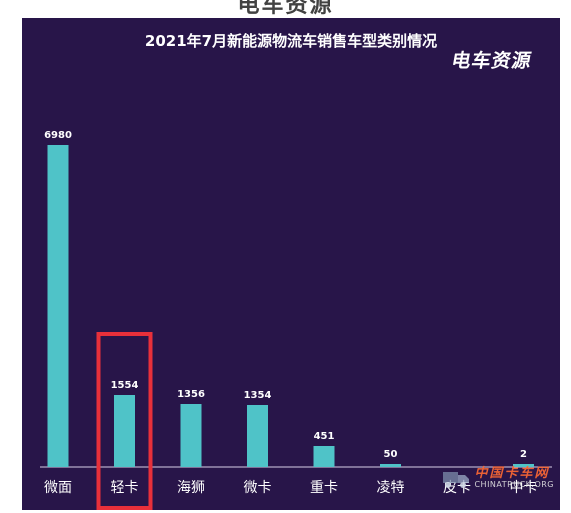 The height and width of the screenshot is (513, 571). What do you see at coordinates (191, 488) in the screenshot?
I see `x-tick-label-2: 海狮` at bounding box center [191, 488].